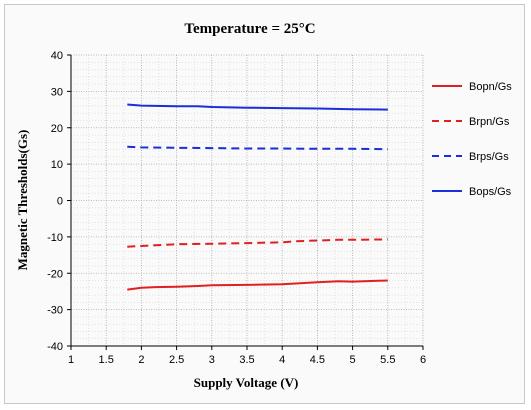 The width and height of the screenshot is (531, 410). What do you see at coordinates (60, 202) in the screenshot?
I see `y-tick-label: 0` at bounding box center [60, 202].